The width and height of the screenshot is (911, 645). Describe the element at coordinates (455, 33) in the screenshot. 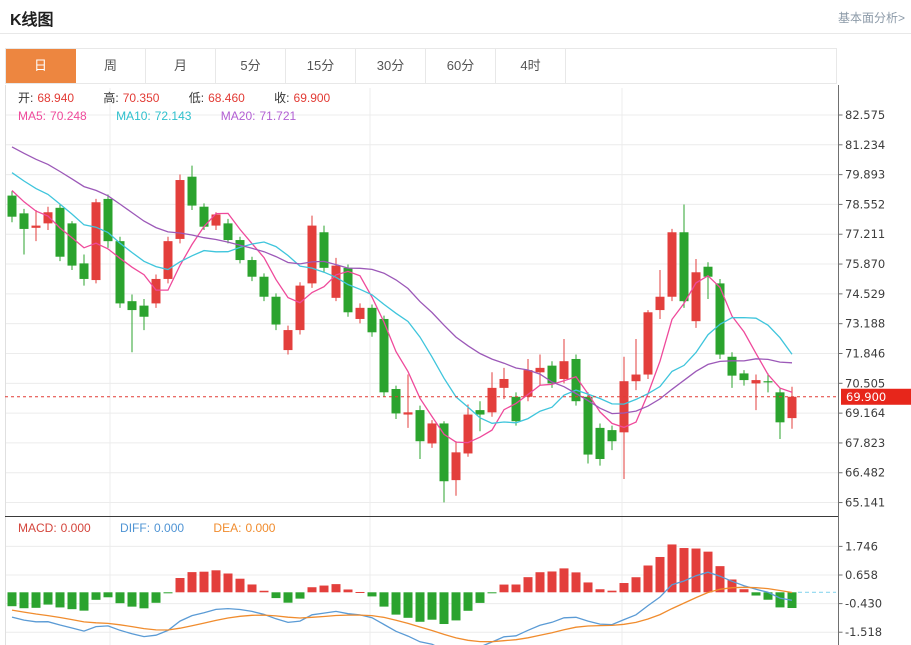

I see `title-divider` at that location.